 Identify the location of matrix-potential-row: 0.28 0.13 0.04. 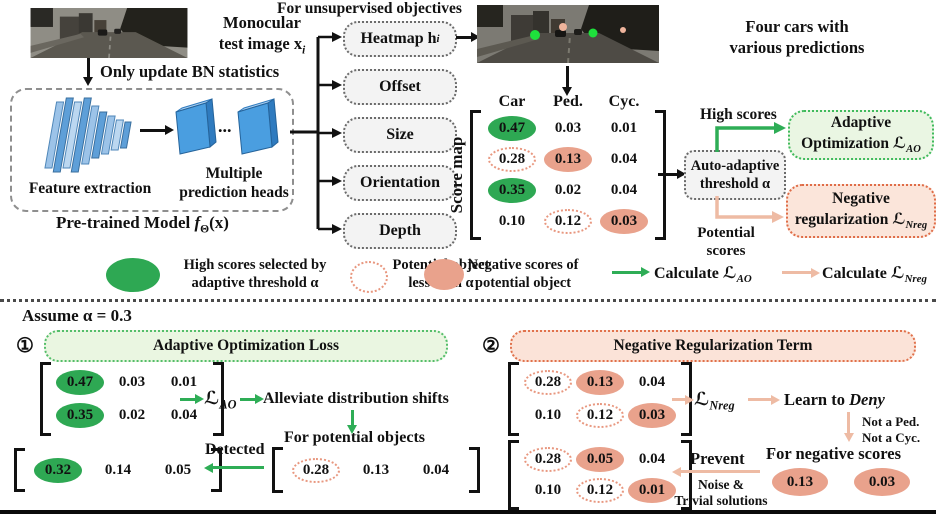
(376, 470).